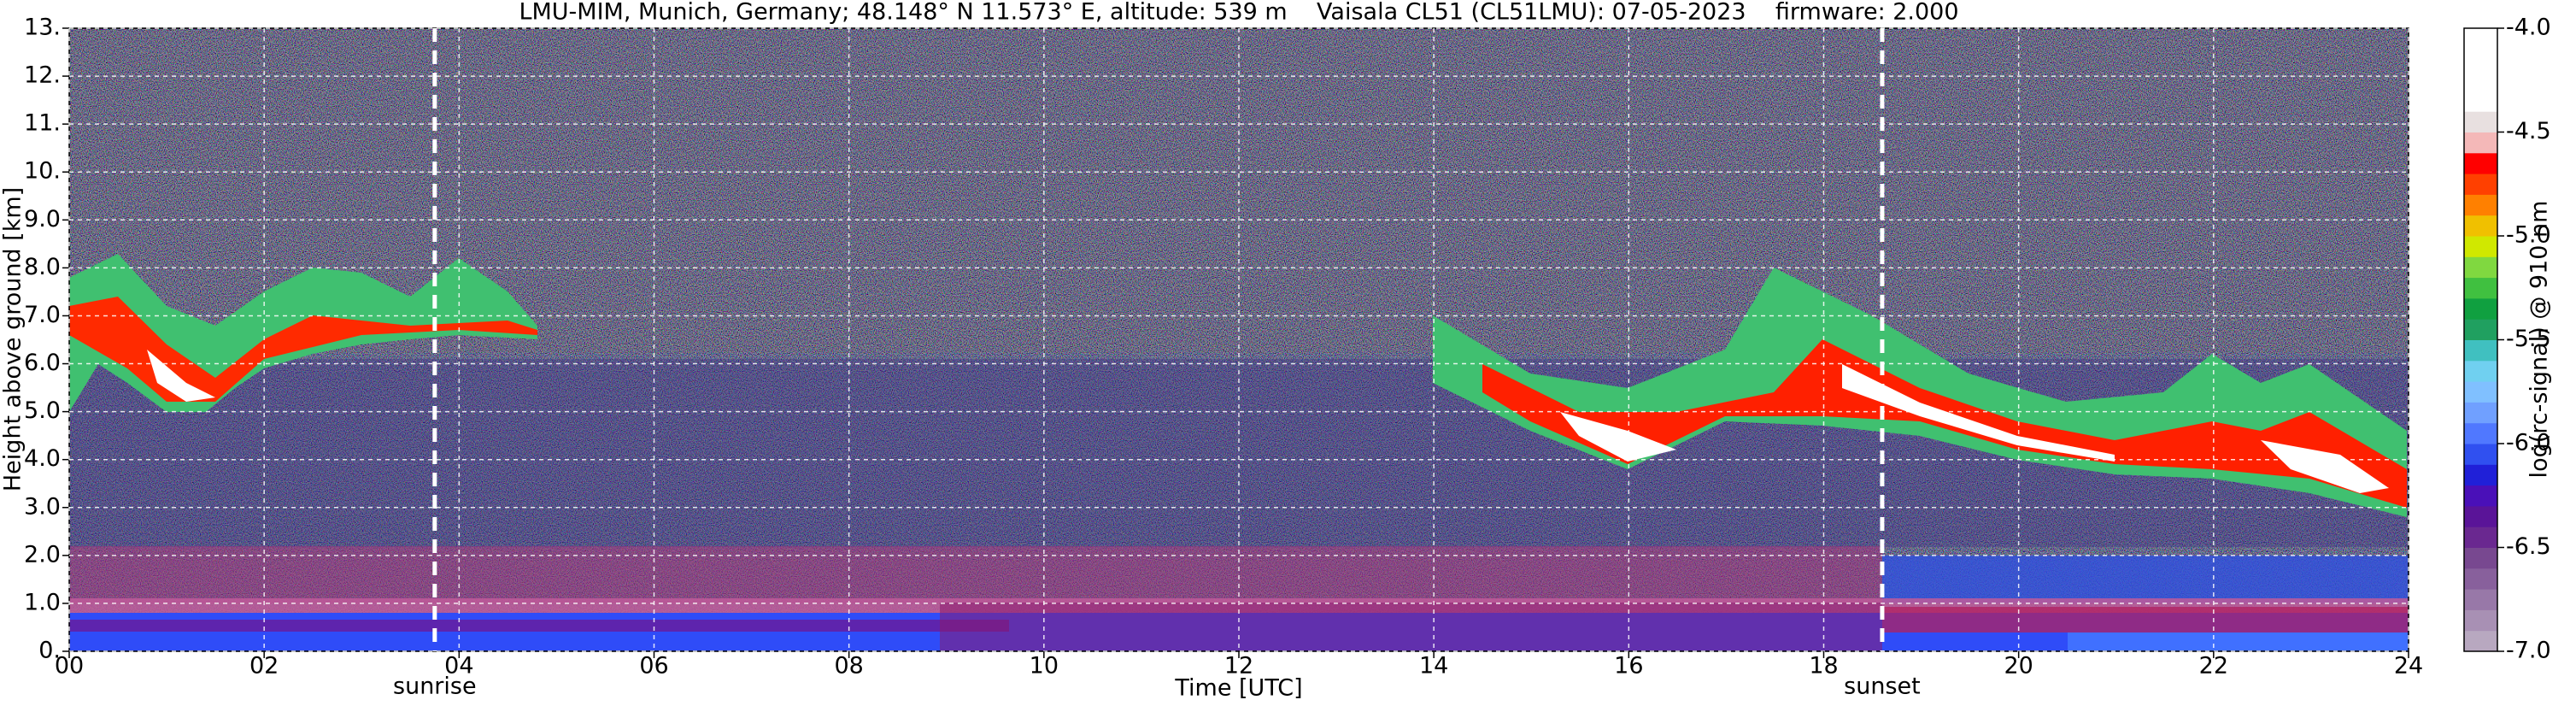  Describe the element at coordinates (42, 171) in the screenshot. I see `y-tick-label: 10.` at that location.